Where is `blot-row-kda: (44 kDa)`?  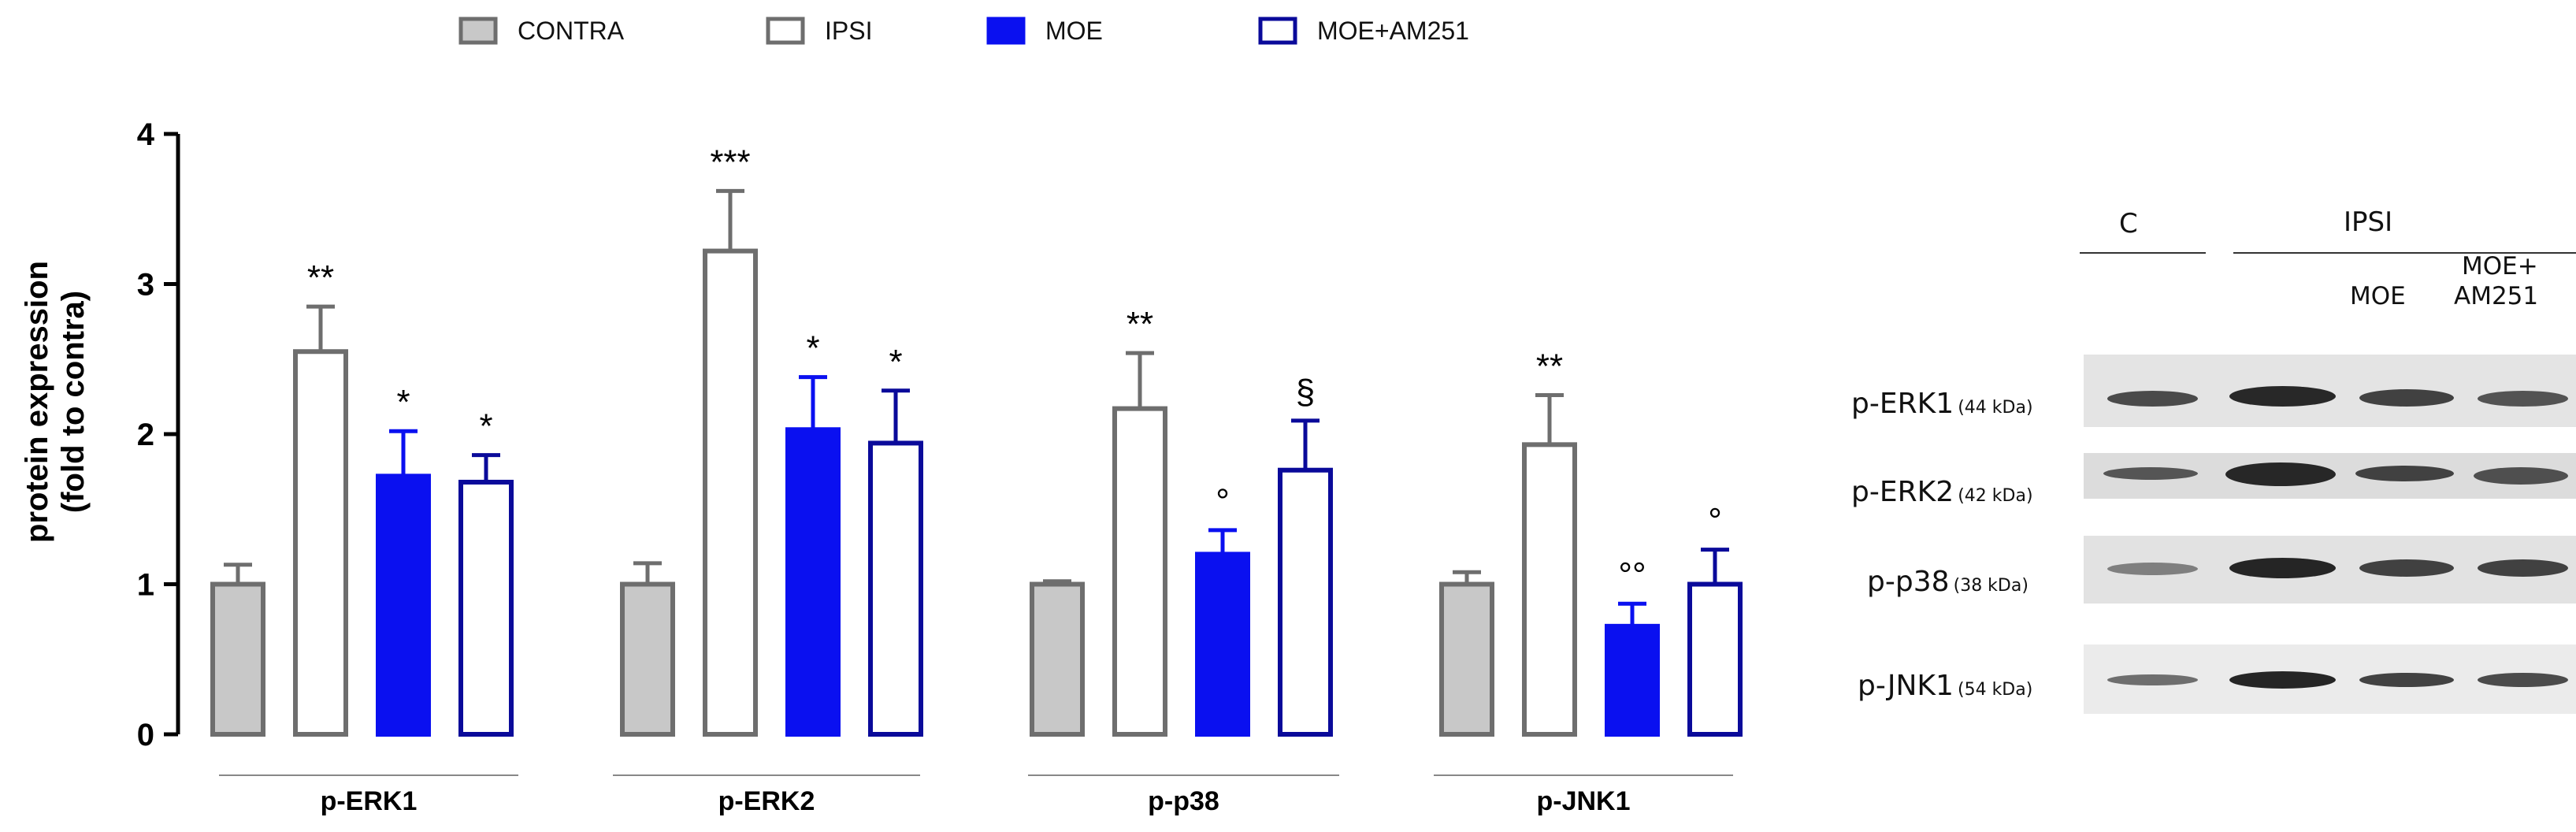
blot-row-kda: (44 kDa) is located at coordinates (1995, 408).